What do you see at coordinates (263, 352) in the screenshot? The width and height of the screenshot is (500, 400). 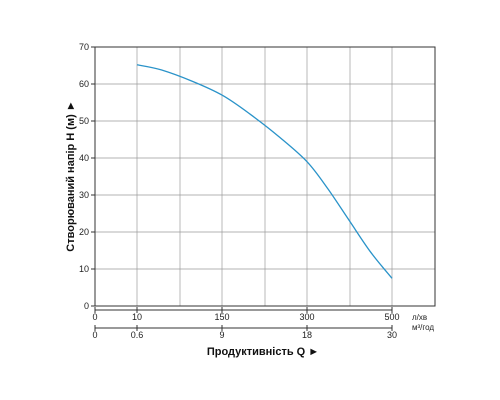 I see `x-axis-title: Продуктивність Q ►` at bounding box center [263, 352].